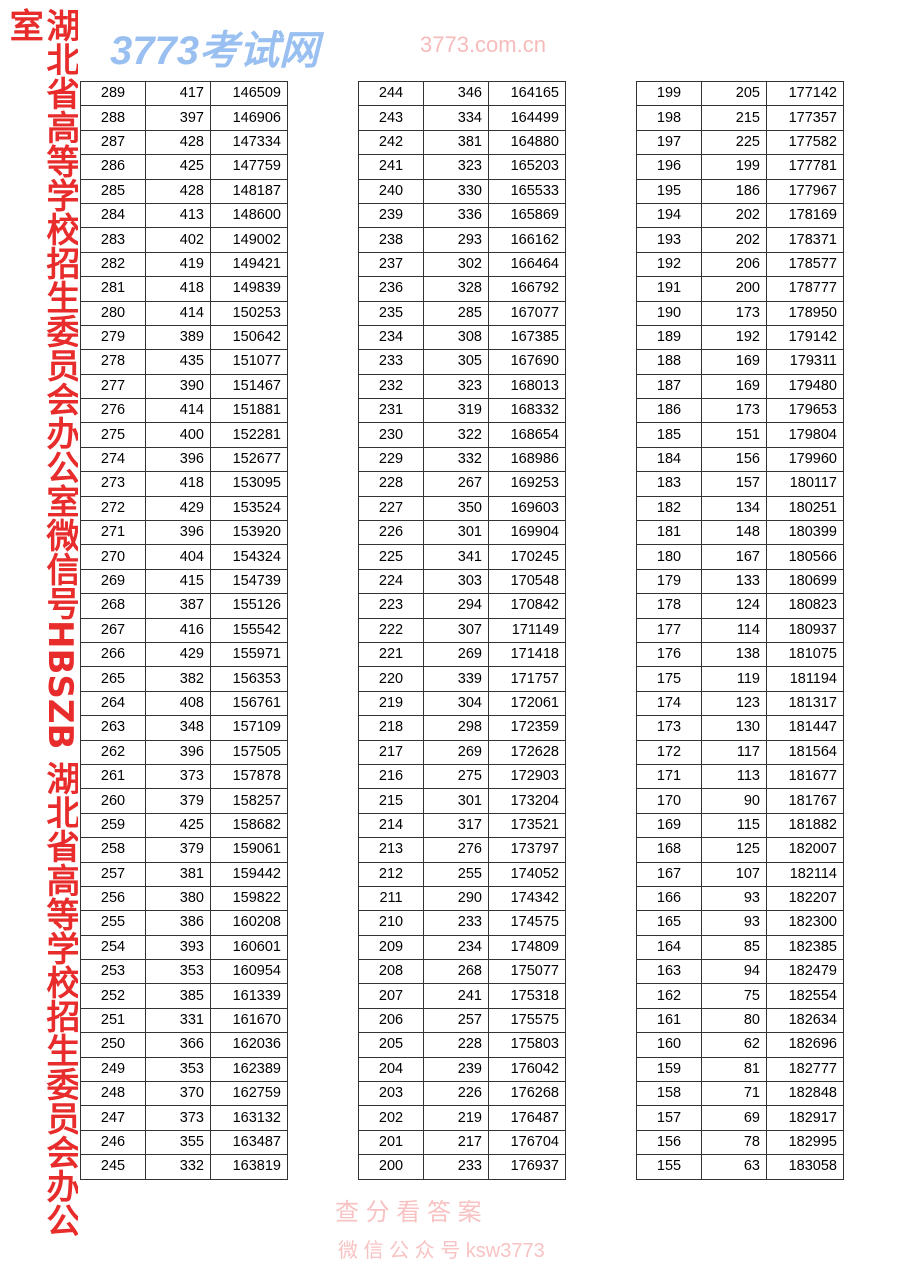 The width and height of the screenshot is (901, 1275). Describe the element at coordinates (462, 923) in the screenshot. I see `table-row: 210 233 174575` at that location.